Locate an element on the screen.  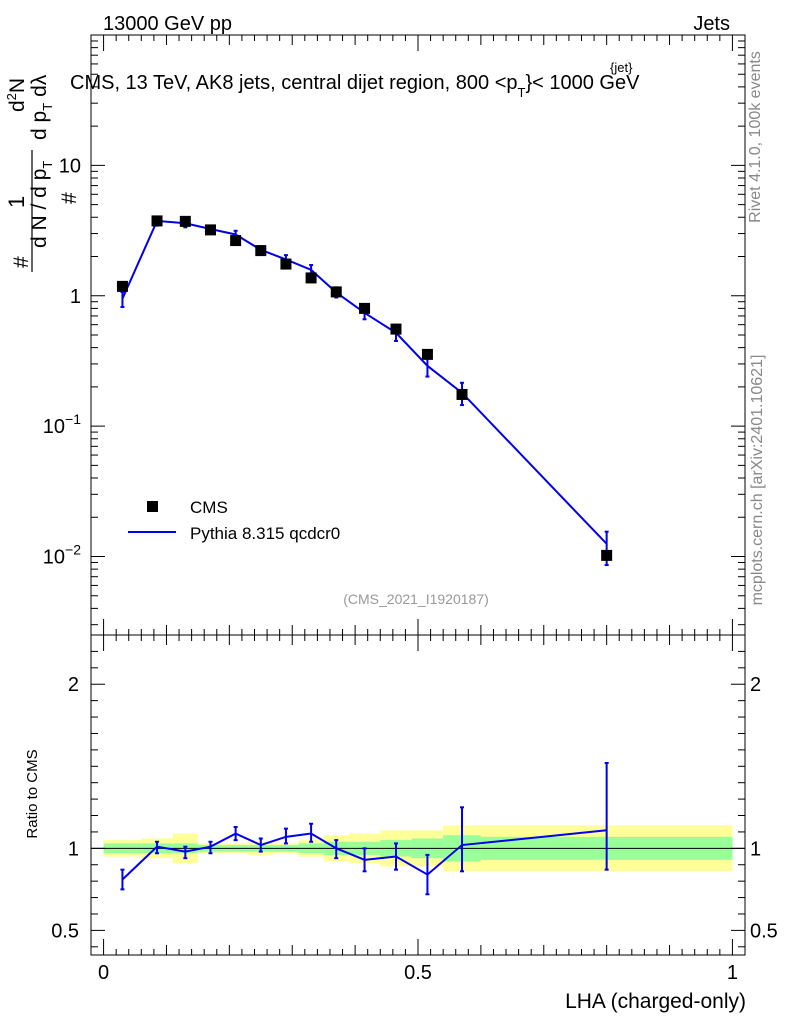
rivet-label: Rivet 4.1.0, 100k events is located at coordinates (755, 137).